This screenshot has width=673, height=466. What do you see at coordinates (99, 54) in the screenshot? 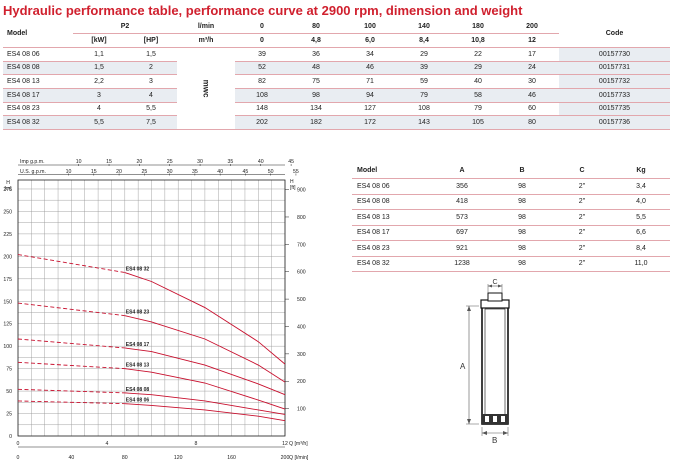
I see `kw-cell: 1,1` at bounding box center [99, 54].